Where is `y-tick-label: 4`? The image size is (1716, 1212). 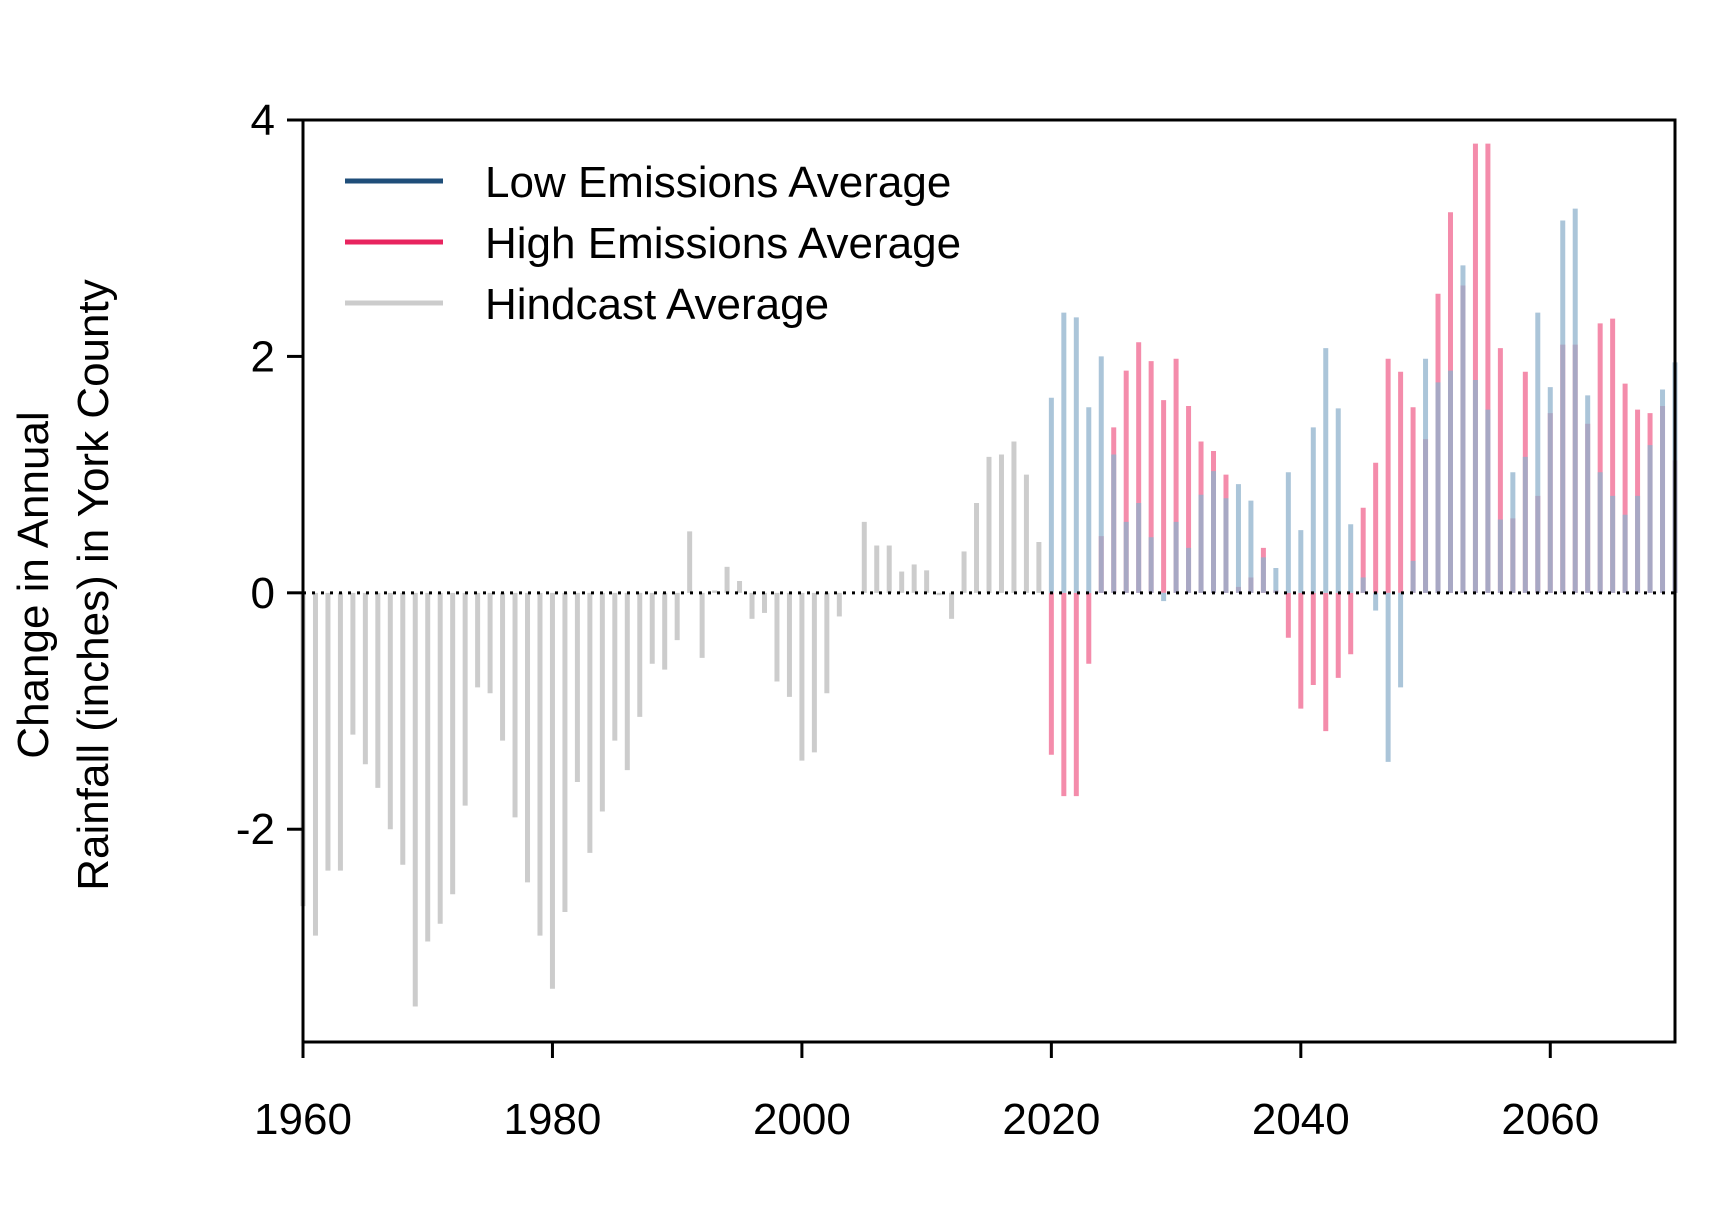
y-tick-label: 4 is located at coordinates (263, 120).